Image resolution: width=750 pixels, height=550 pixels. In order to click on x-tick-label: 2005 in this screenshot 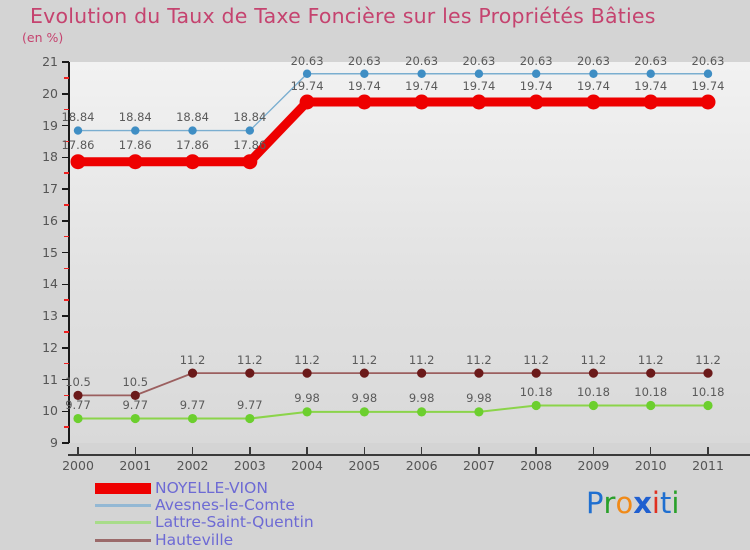, I will do `click(364, 465)`.